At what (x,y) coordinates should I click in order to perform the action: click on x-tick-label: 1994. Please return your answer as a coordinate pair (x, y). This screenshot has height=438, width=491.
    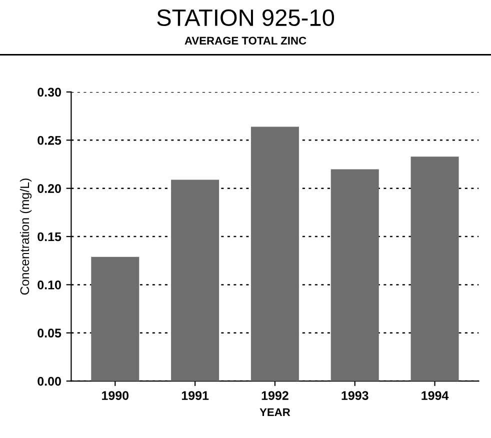
    Looking at the image, I should click on (435, 395).